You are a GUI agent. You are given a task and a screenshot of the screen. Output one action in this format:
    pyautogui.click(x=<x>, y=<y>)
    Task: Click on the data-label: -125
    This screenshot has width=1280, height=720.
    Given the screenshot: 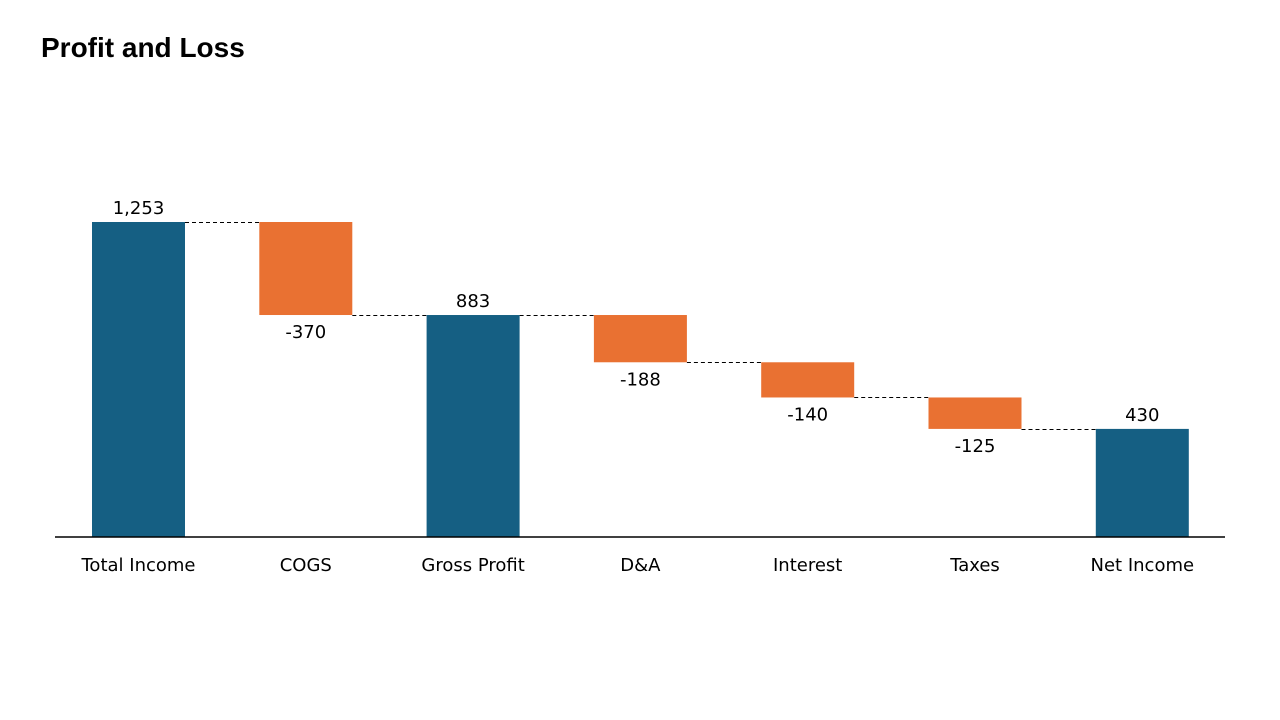 What is the action you would take?
    pyautogui.click(x=975, y=446)
    